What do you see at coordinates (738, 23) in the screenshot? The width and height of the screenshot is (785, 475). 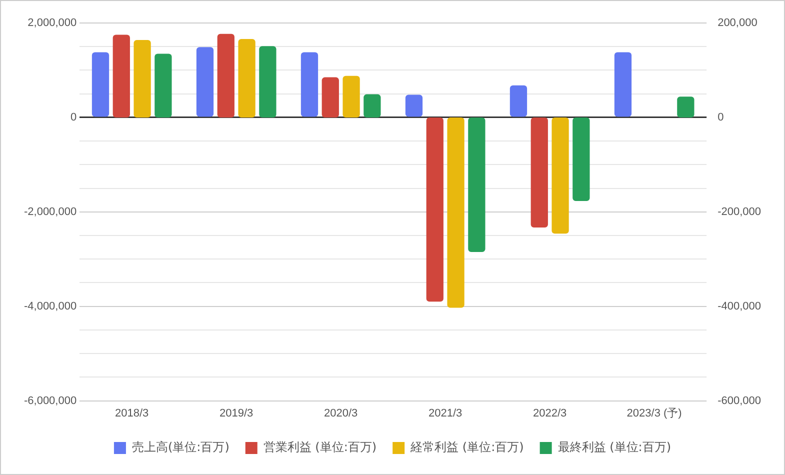 I see `y2-tick-label: 200,000` at bounding box center [738, 23].